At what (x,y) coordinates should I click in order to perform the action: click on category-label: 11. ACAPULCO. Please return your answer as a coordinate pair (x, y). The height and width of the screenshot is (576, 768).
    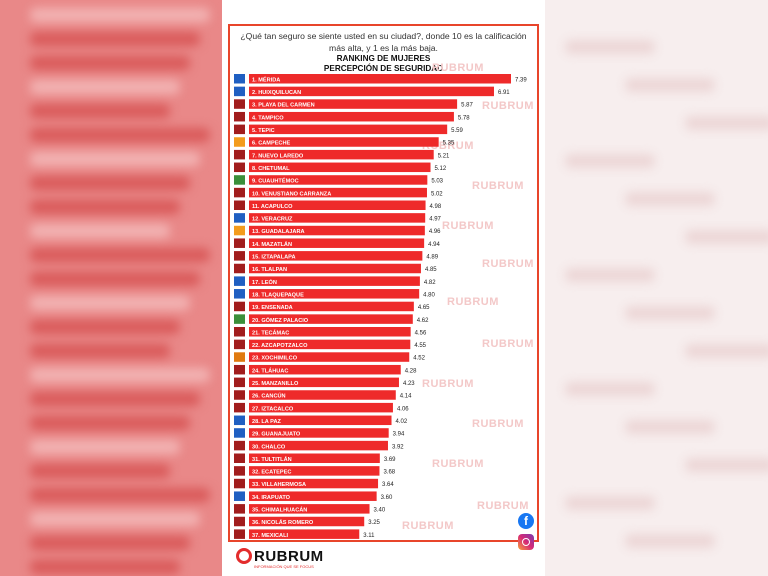
    Looking at the image, I should click on (272, 207).